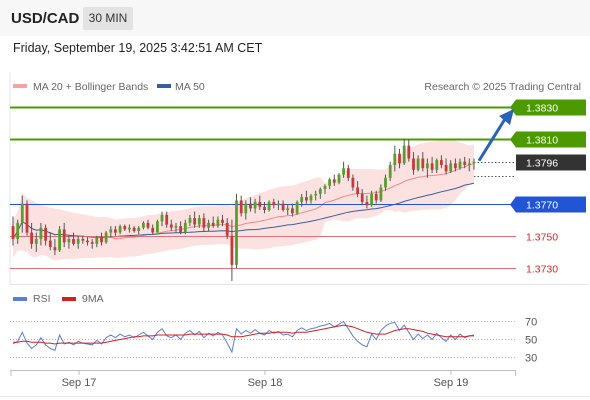 This screenshot has width=590, height=400. What do you see at coordinates (69, 299) in the screenshot?
I see `rsi-ma-legend-swatch` at bounding box center [69, 299].